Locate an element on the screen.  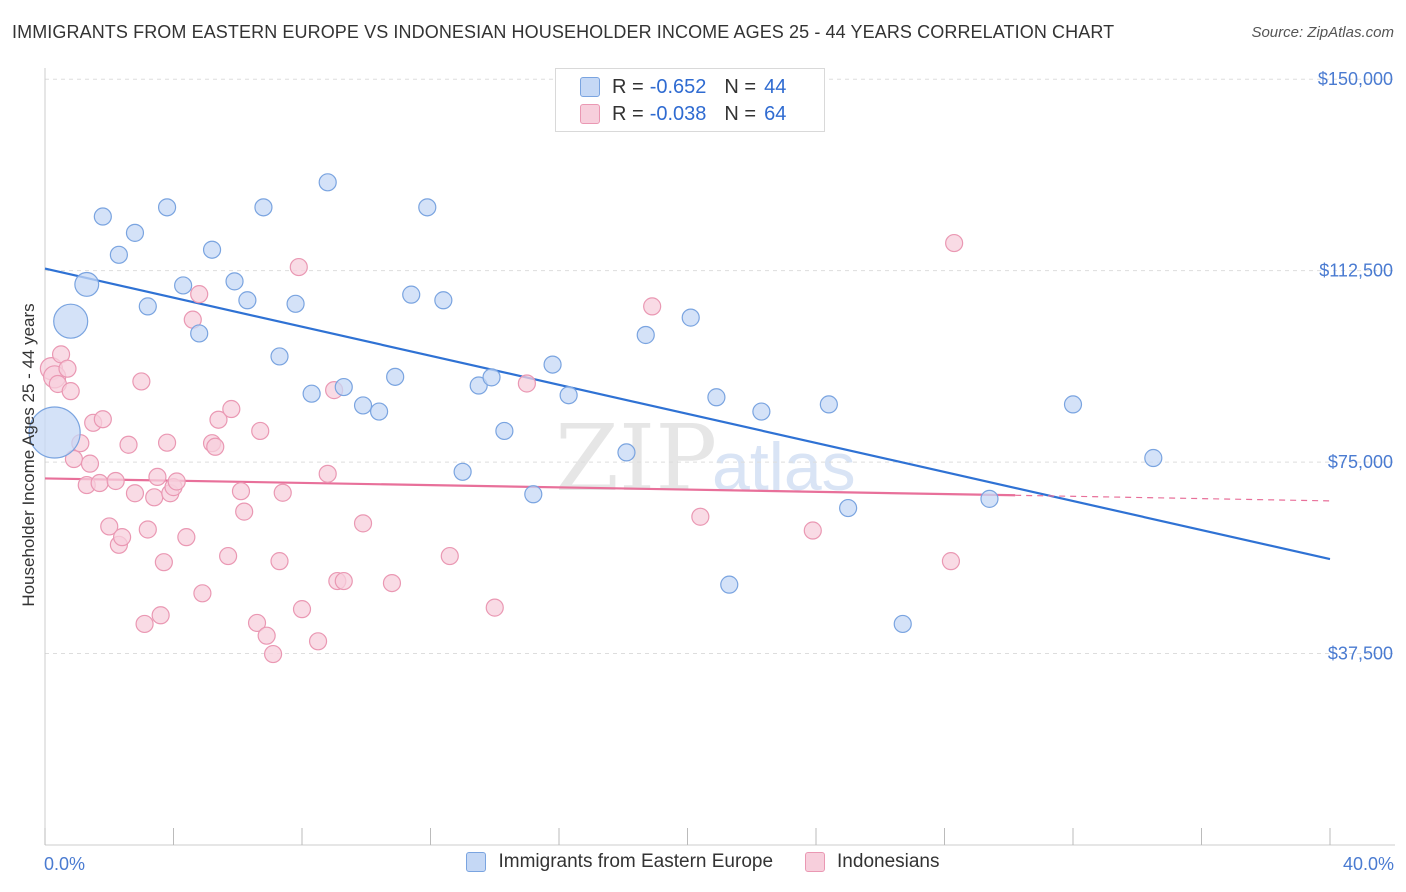
y-tick-labels: $37,500 $75,000 $112,500 $150,000 is located at coordinates (1355, 366).